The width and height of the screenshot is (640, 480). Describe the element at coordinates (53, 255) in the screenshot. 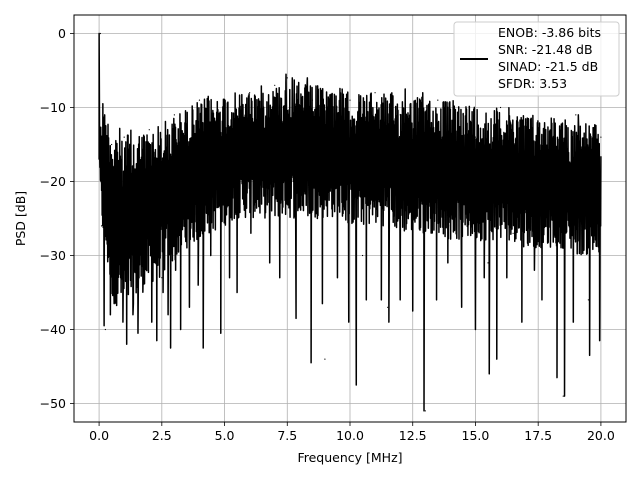

I see `y-tick-label: −30` at that location.